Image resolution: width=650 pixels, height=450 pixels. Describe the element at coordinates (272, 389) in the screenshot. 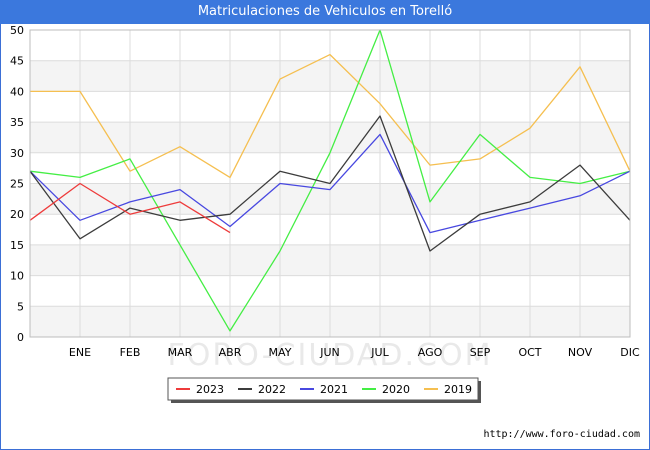

I see `legend-label-2022: 2022` at that location.